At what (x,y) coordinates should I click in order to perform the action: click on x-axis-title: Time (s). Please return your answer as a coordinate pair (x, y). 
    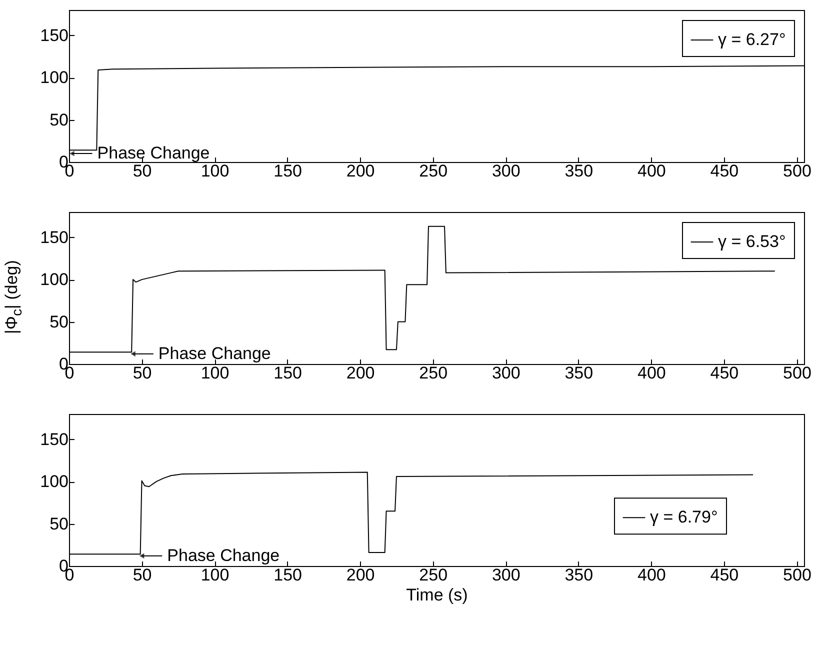
    Looking at the image, I should click on (437, 595).